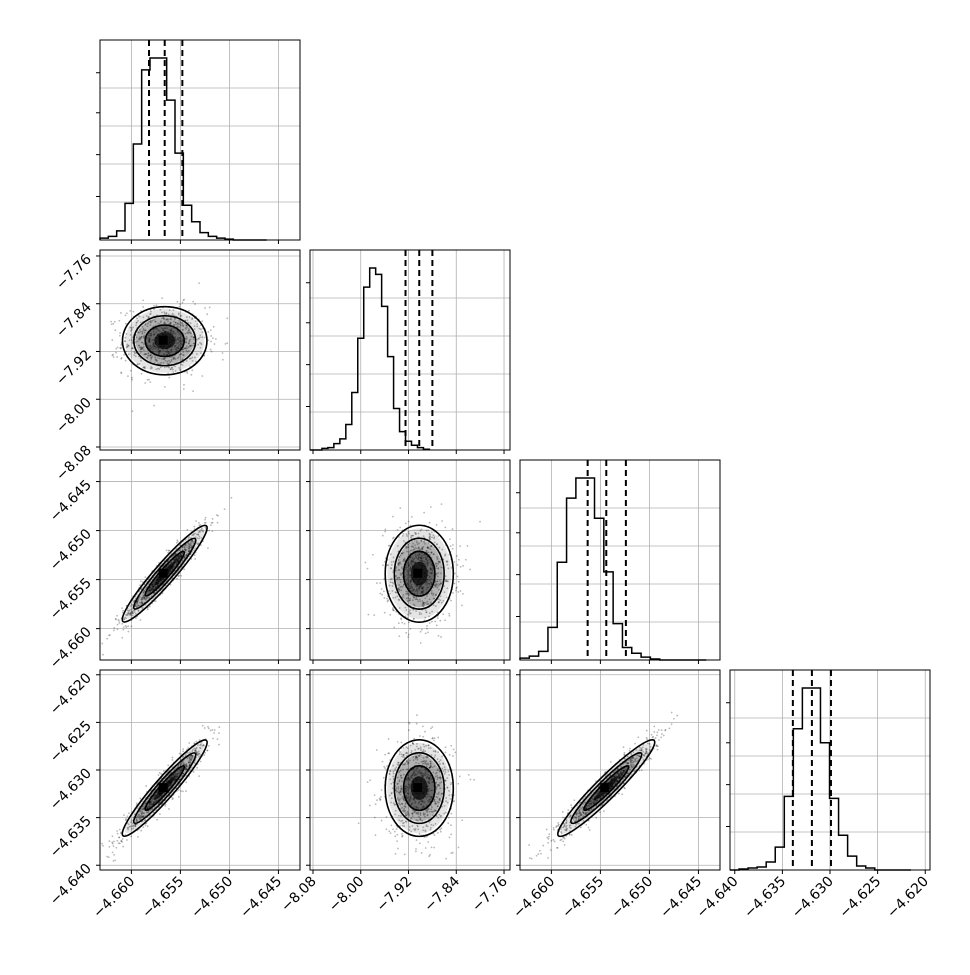  I want to click on y-tick-label: −4.660, so click(71, 648).